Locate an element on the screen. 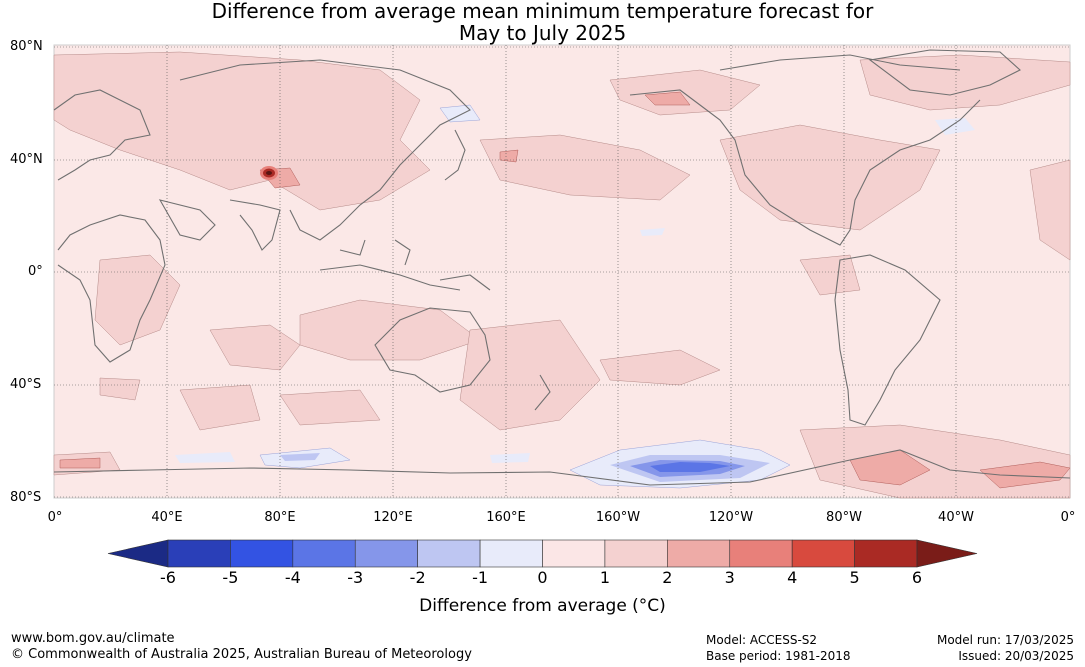 Image resolution: width=1085 pixels, height=667 pixels. lon-label-40w: 40°W is located at coordinates (956, 517).